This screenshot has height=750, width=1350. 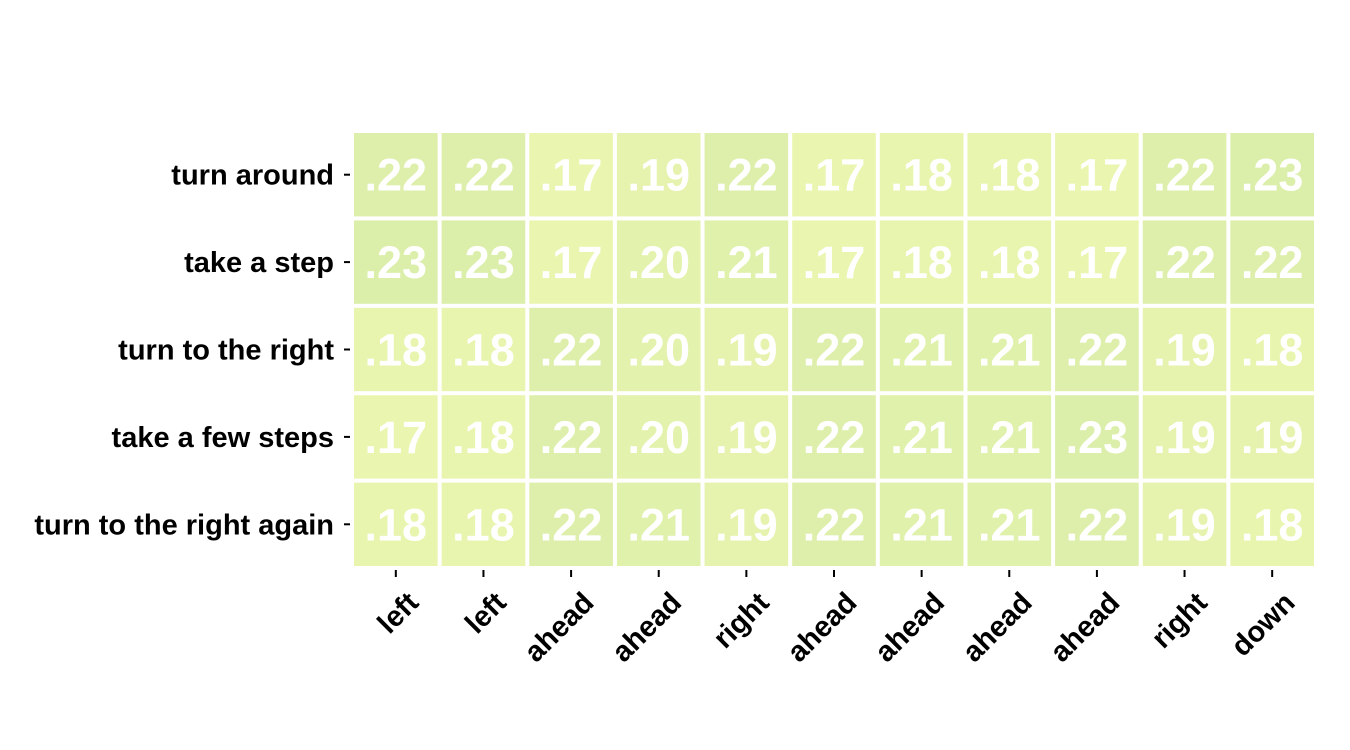 I want to click on cell-value-r0-c9: .22, so click(x=1184, y=175).